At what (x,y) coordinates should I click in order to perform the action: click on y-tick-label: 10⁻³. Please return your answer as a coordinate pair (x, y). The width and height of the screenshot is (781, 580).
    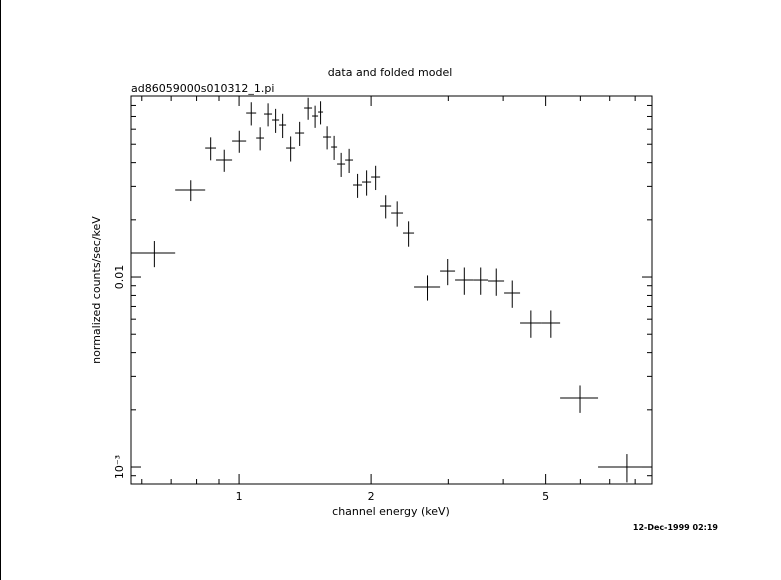
    Looking at the image, I should click on (119, 467).